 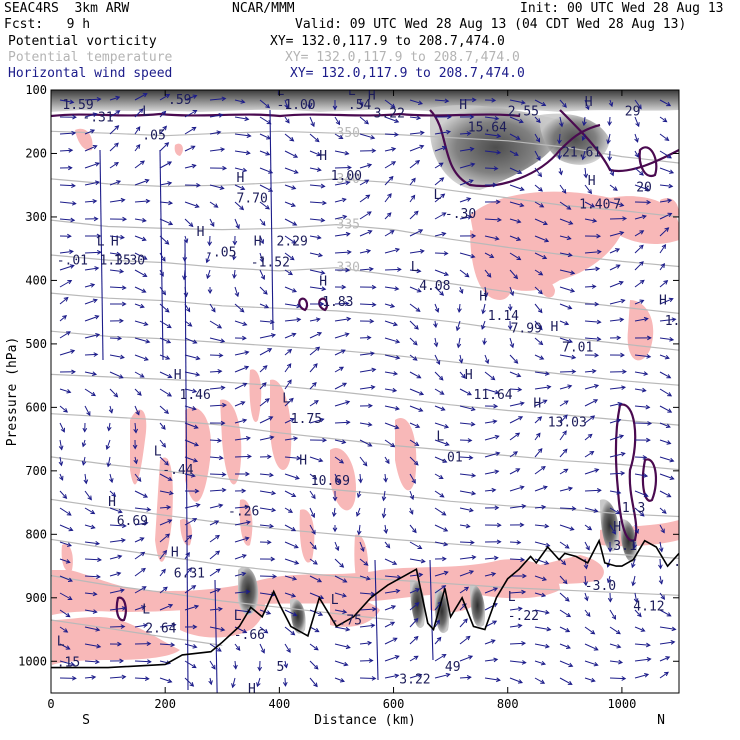 I want to click on pv-extremum-label: .01, so click(x=450, y=457).